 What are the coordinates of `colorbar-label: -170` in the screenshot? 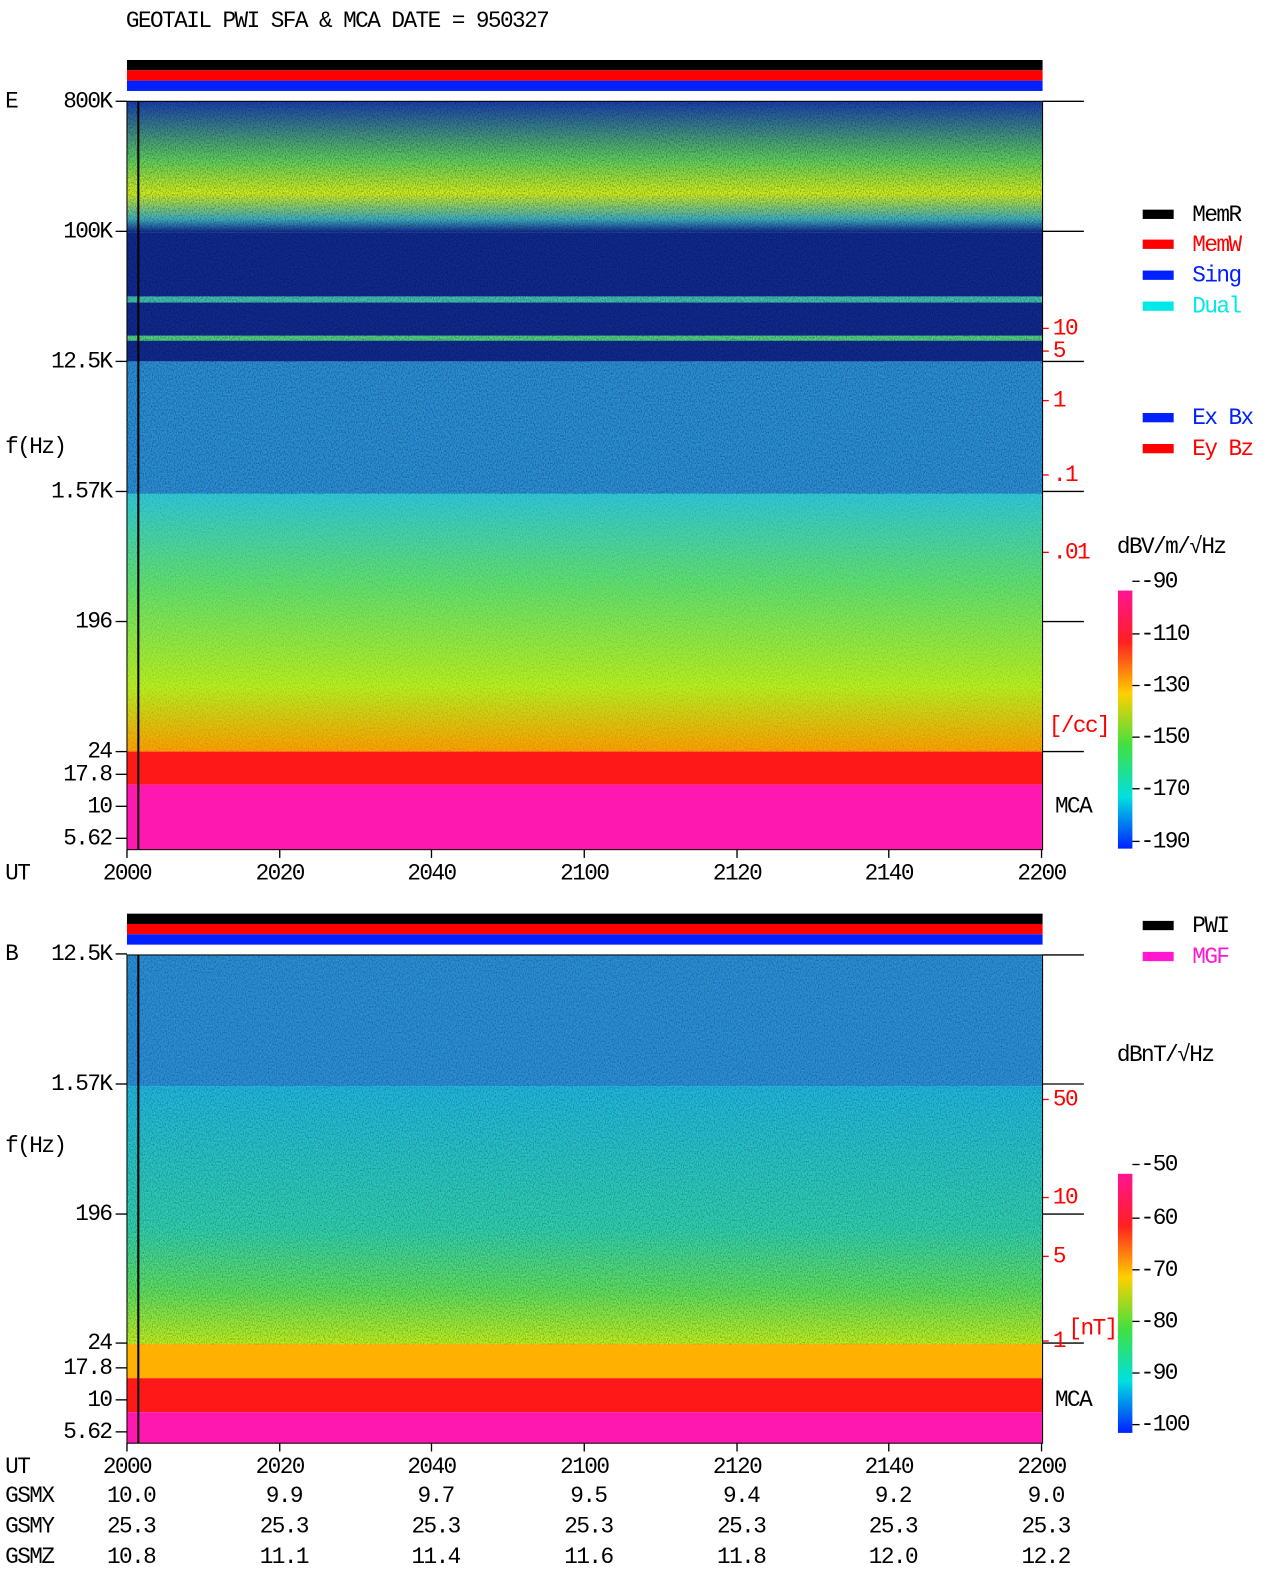 It's located at (1165, 789).